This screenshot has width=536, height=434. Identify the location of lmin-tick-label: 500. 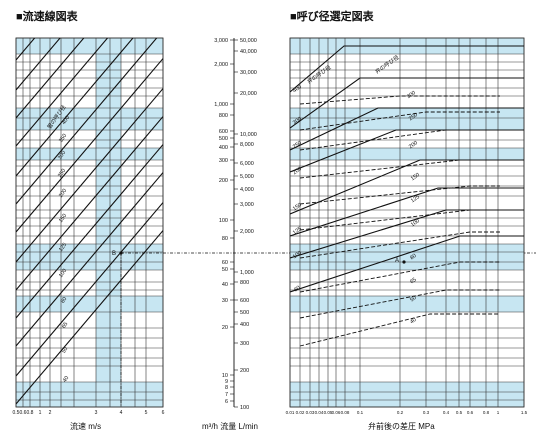
(244, 313).